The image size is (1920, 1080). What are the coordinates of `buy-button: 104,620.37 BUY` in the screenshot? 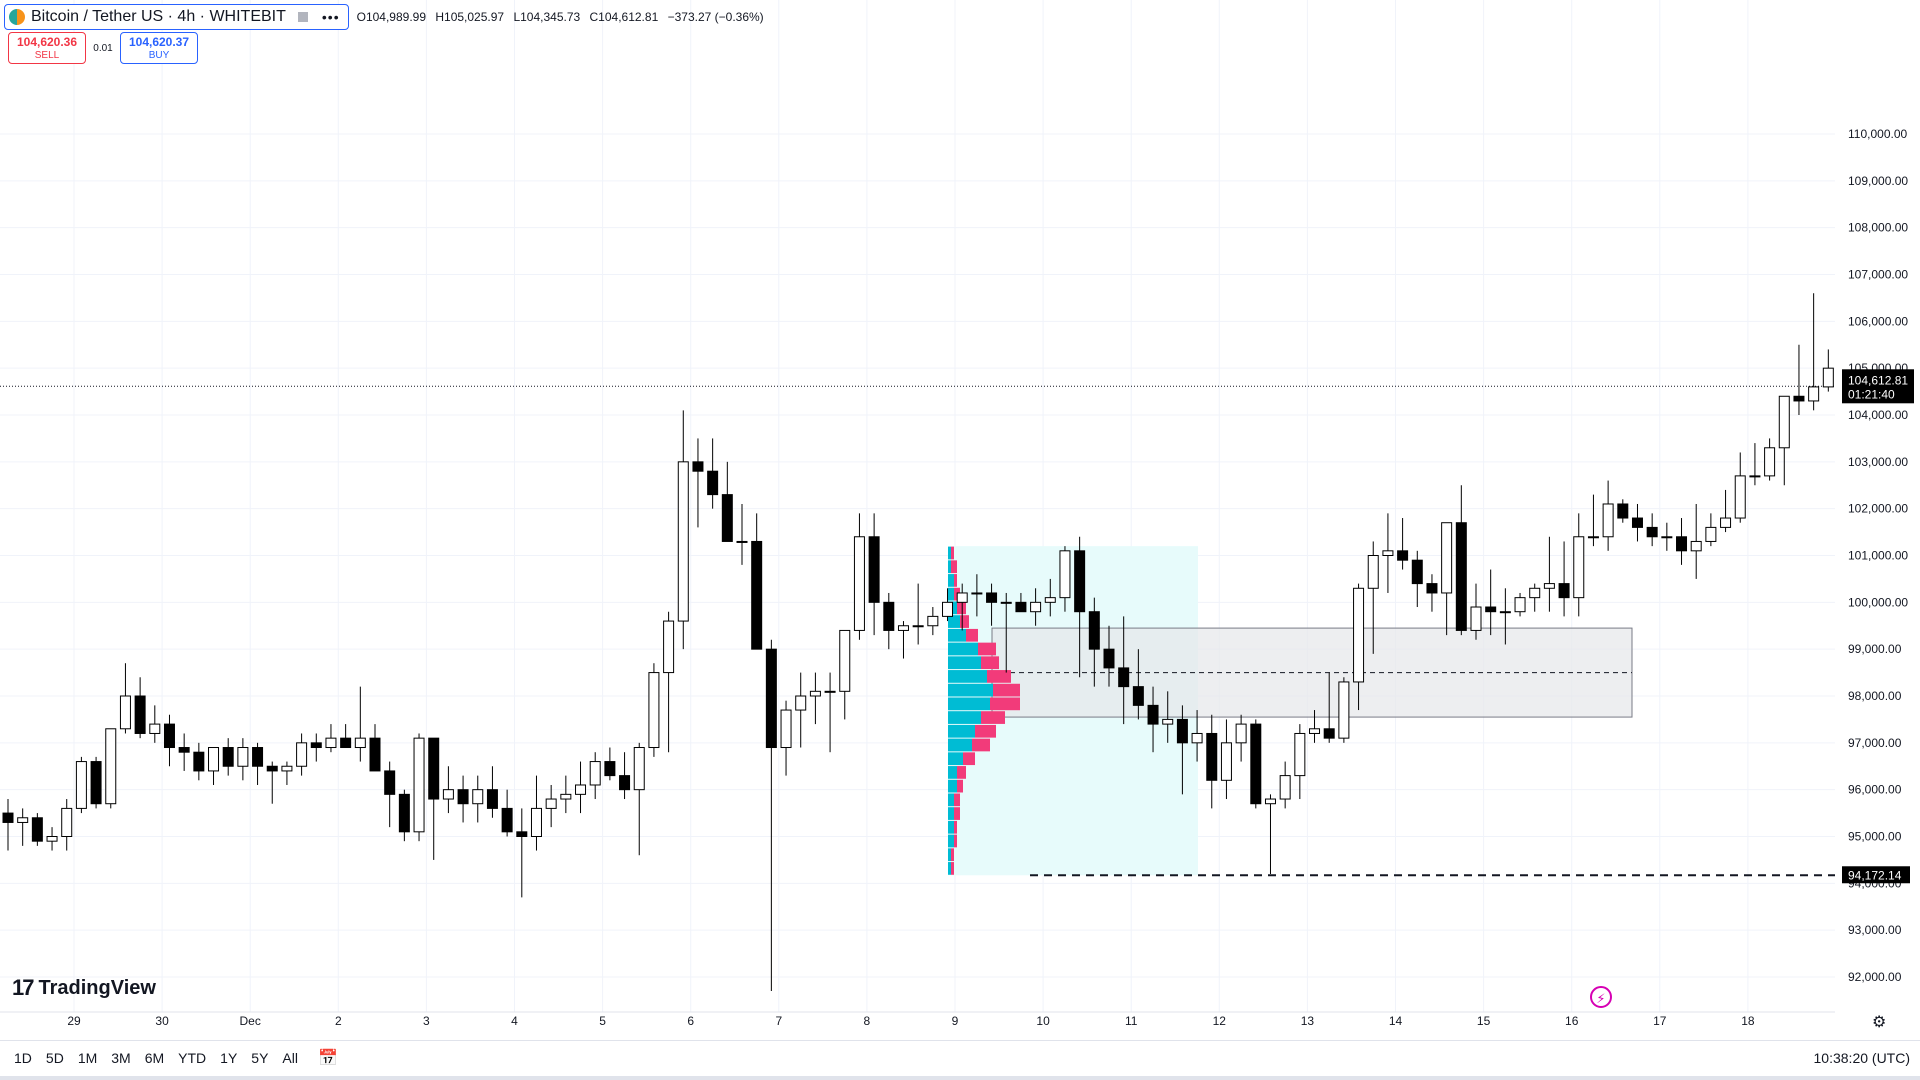 It's located at (159, 48).